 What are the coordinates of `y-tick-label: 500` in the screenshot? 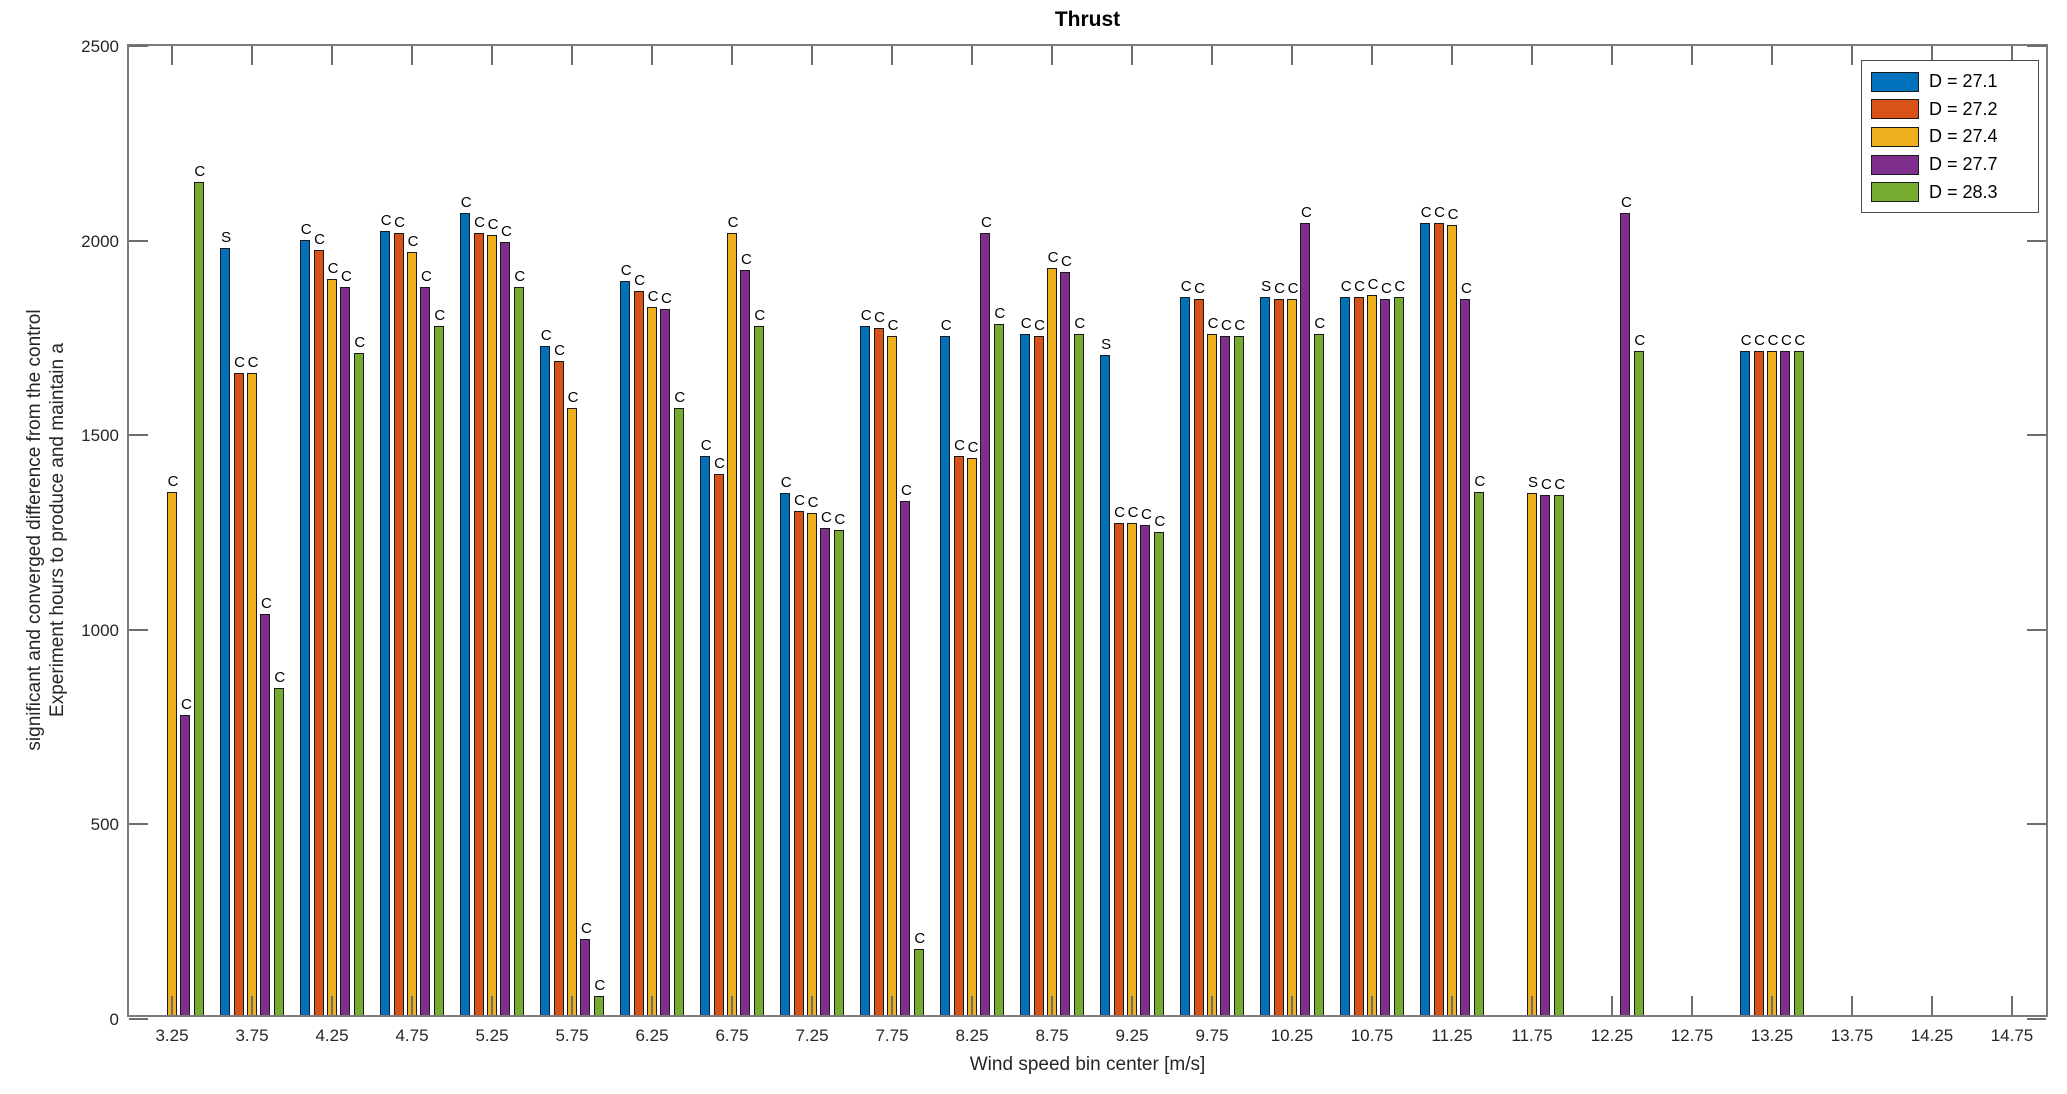 It's located at (104, 824).